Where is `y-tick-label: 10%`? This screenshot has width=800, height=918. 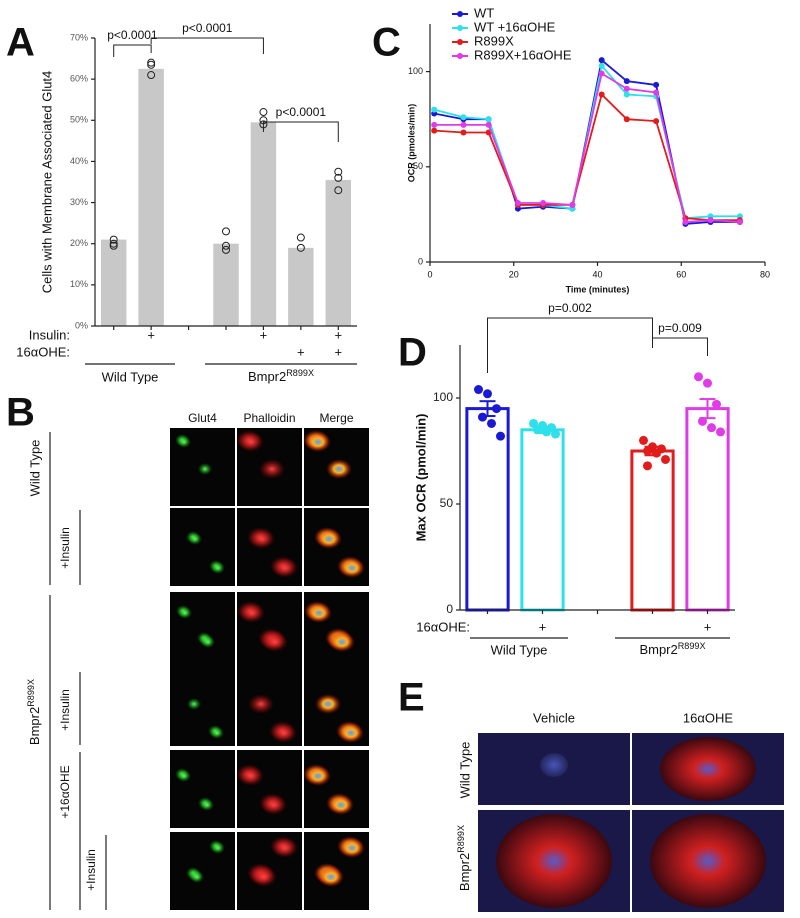
y-tick-label: 10% is located at coordinates (79, 284).